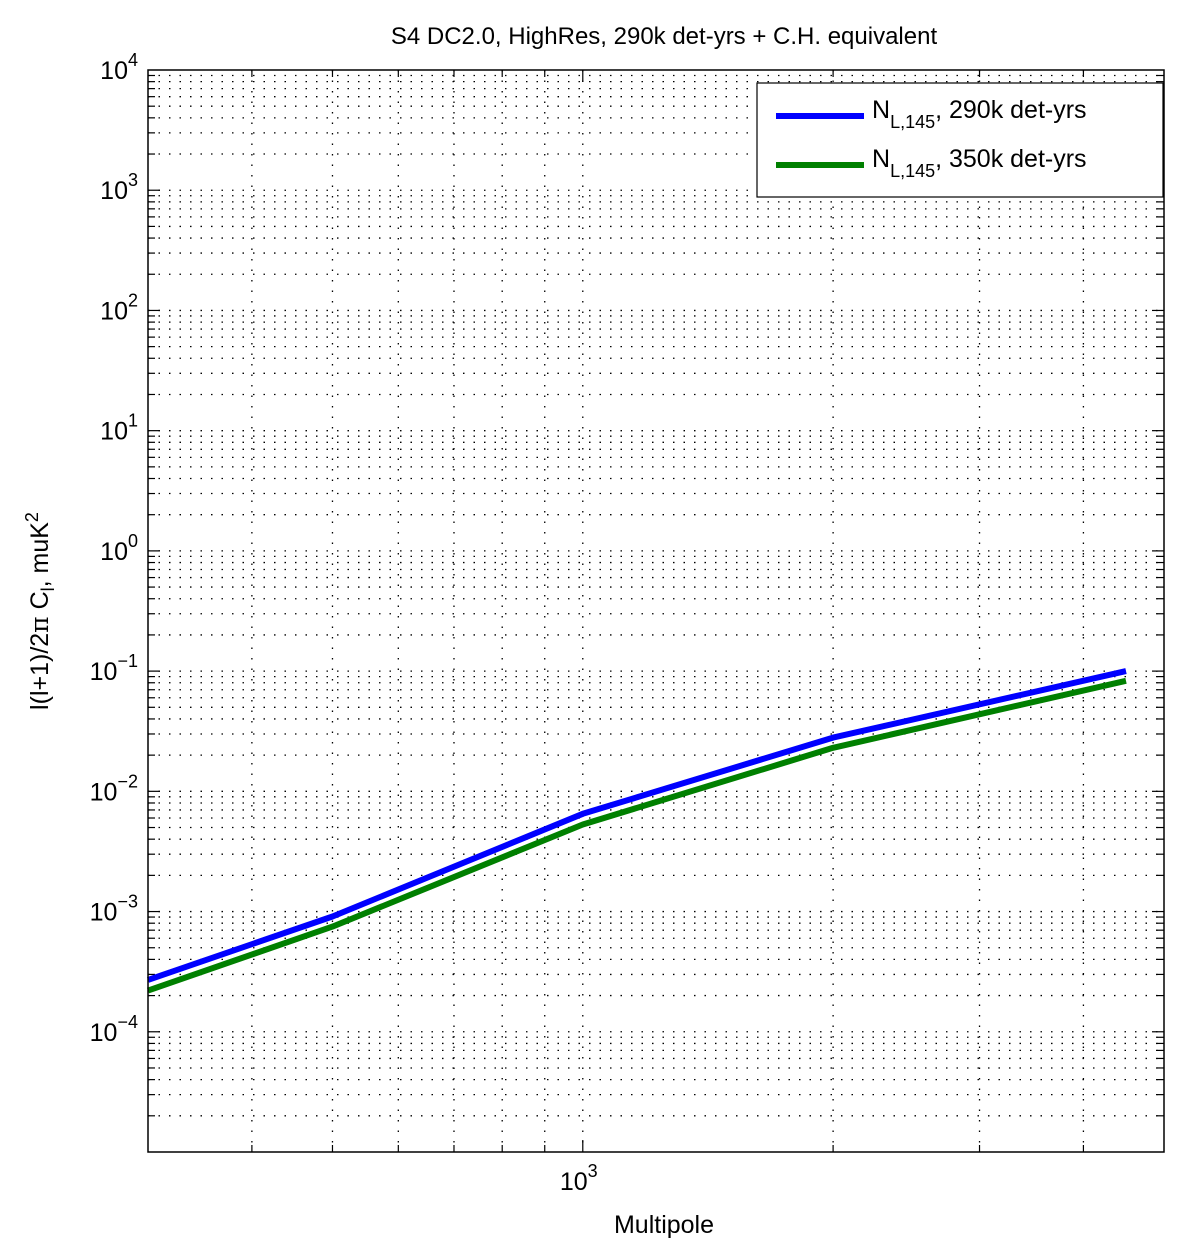 This screenshot has width=1200, height=1249. What do you see at coordinates (40, 603) in the screenshot?
I see `y-axis-label-mid: C` at bounding box center [40, 603].